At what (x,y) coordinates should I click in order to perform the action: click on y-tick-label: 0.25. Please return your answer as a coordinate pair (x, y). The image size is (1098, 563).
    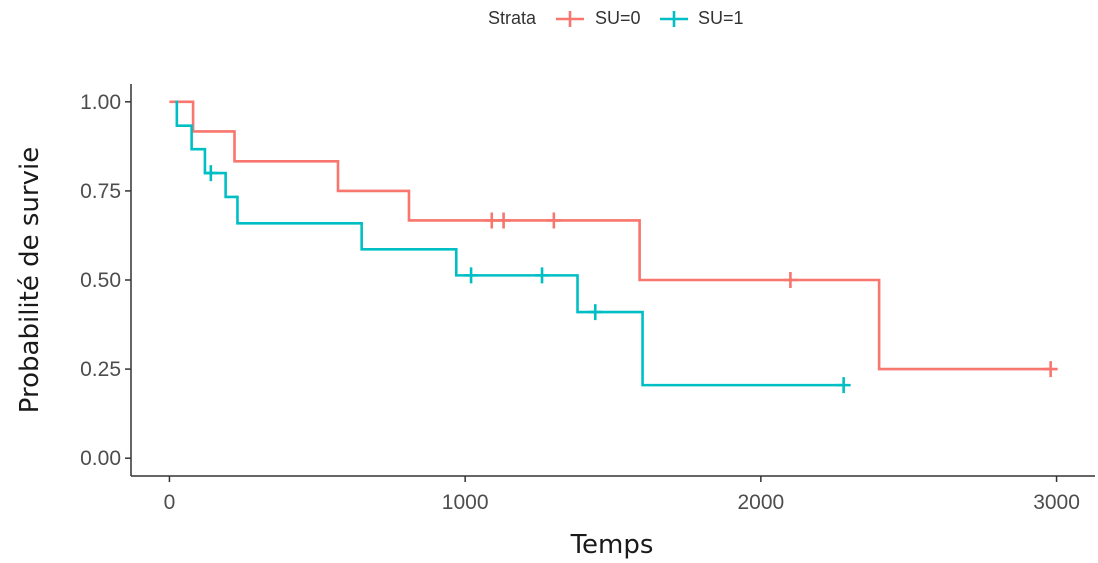
    Looking at the image, I should click on (100, 369).